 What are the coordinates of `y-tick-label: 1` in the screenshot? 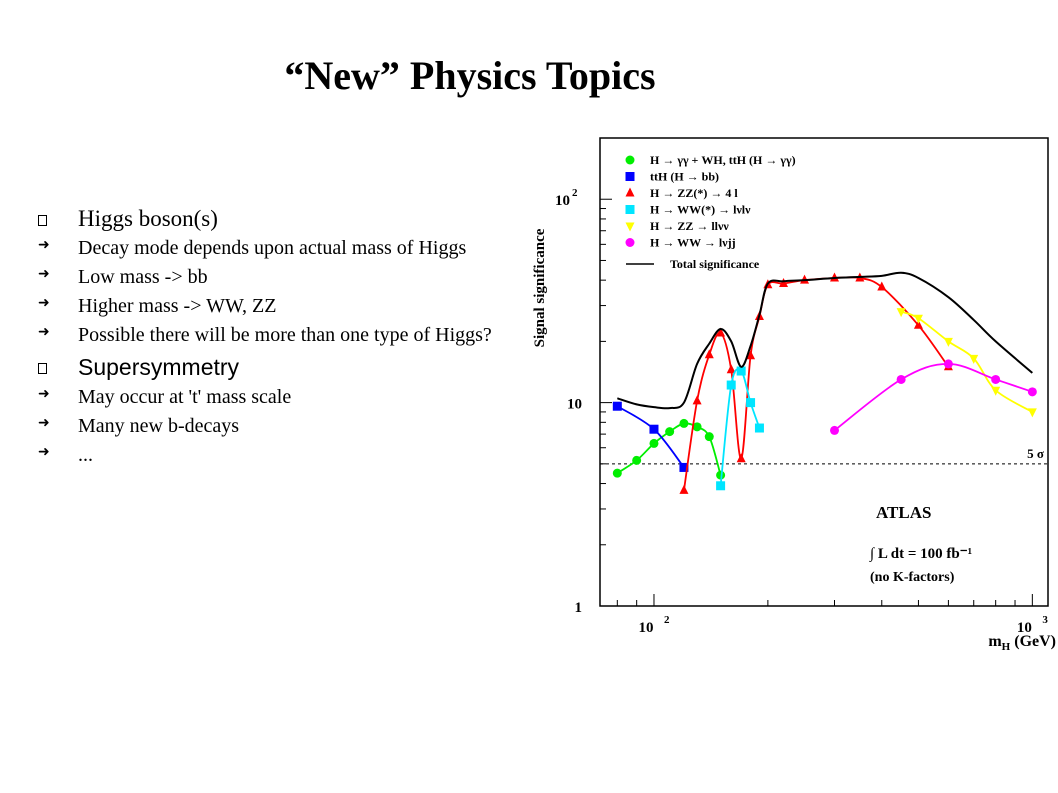 It's located at (579, 608).